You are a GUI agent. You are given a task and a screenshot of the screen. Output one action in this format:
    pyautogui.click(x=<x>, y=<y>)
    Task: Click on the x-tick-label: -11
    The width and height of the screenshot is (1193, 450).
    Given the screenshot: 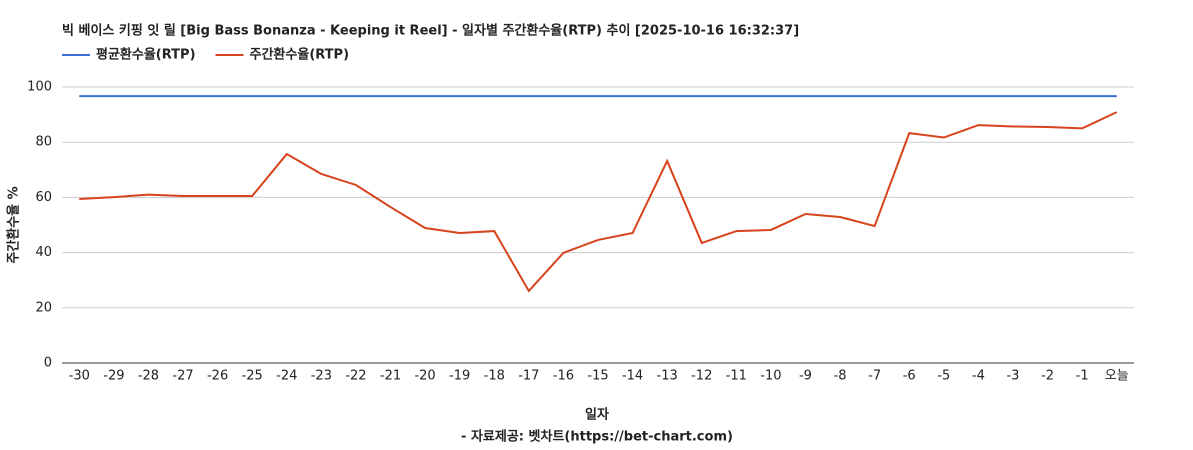 What is the action you would take?
    pyautogui.click(x=736, y=376)
    